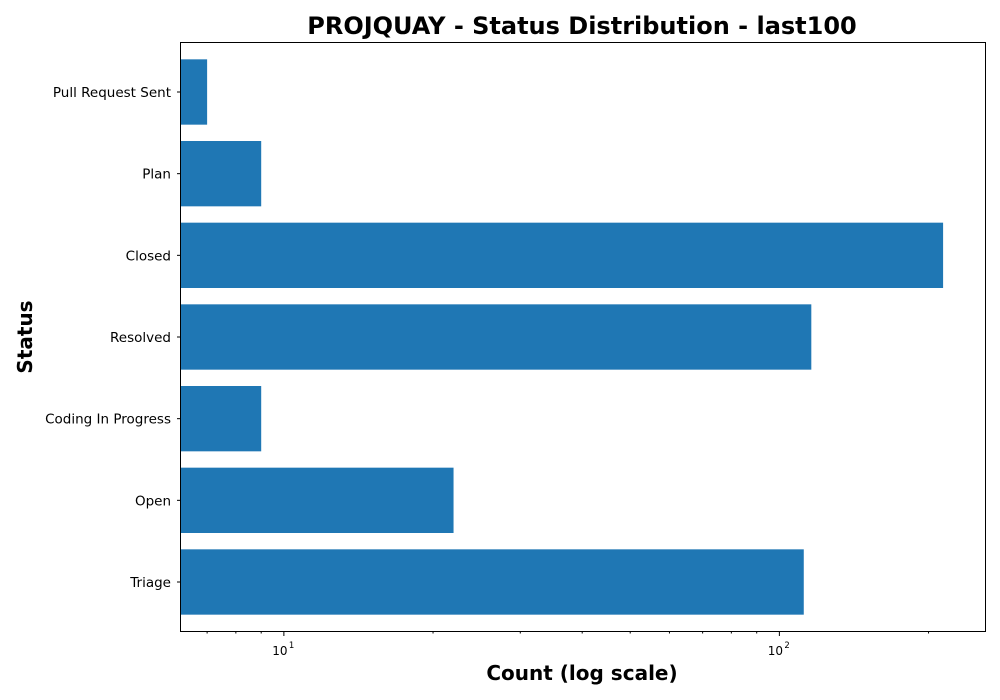 This screenshot has width=1000, height=700. What do you see at coordinates (153, 501) in the screenshot?
I see `y-tick-label-open: Open` at bounding box center [153, 501].